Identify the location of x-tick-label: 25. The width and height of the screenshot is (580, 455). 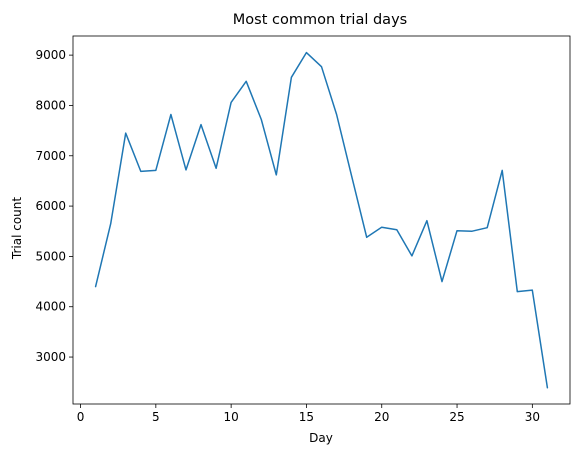
(456, 417).